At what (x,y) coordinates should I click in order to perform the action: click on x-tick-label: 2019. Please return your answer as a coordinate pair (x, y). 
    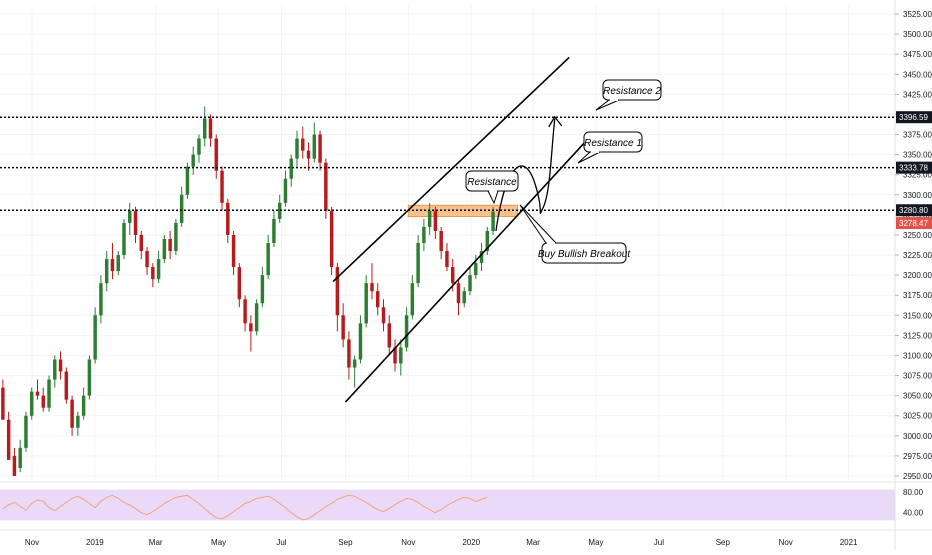
    Looking at the image, I should click on (95, 542).